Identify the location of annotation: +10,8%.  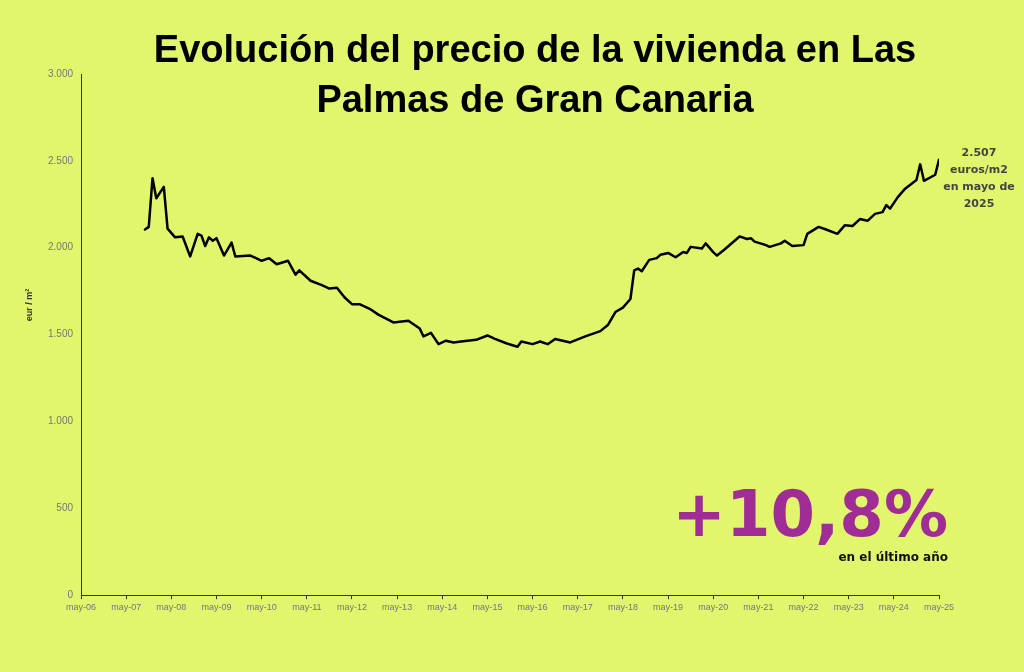
(810, 514).